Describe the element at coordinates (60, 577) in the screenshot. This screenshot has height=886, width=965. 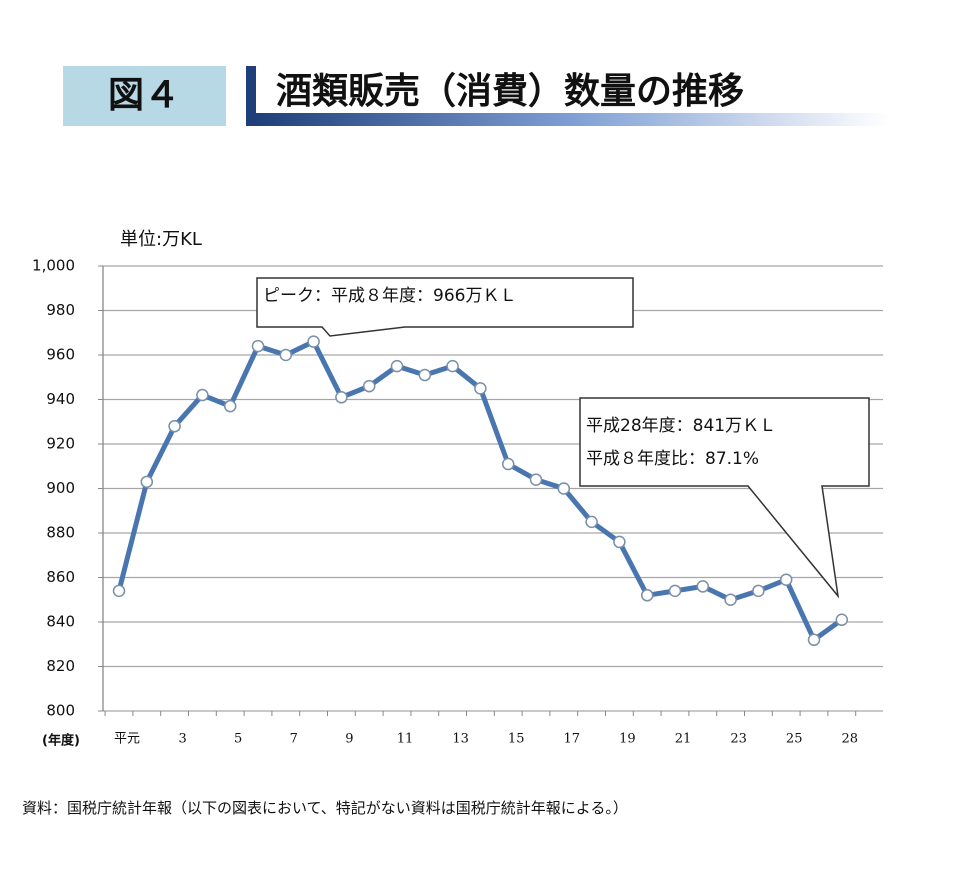
I see `y-tick-label: 860` at that location.